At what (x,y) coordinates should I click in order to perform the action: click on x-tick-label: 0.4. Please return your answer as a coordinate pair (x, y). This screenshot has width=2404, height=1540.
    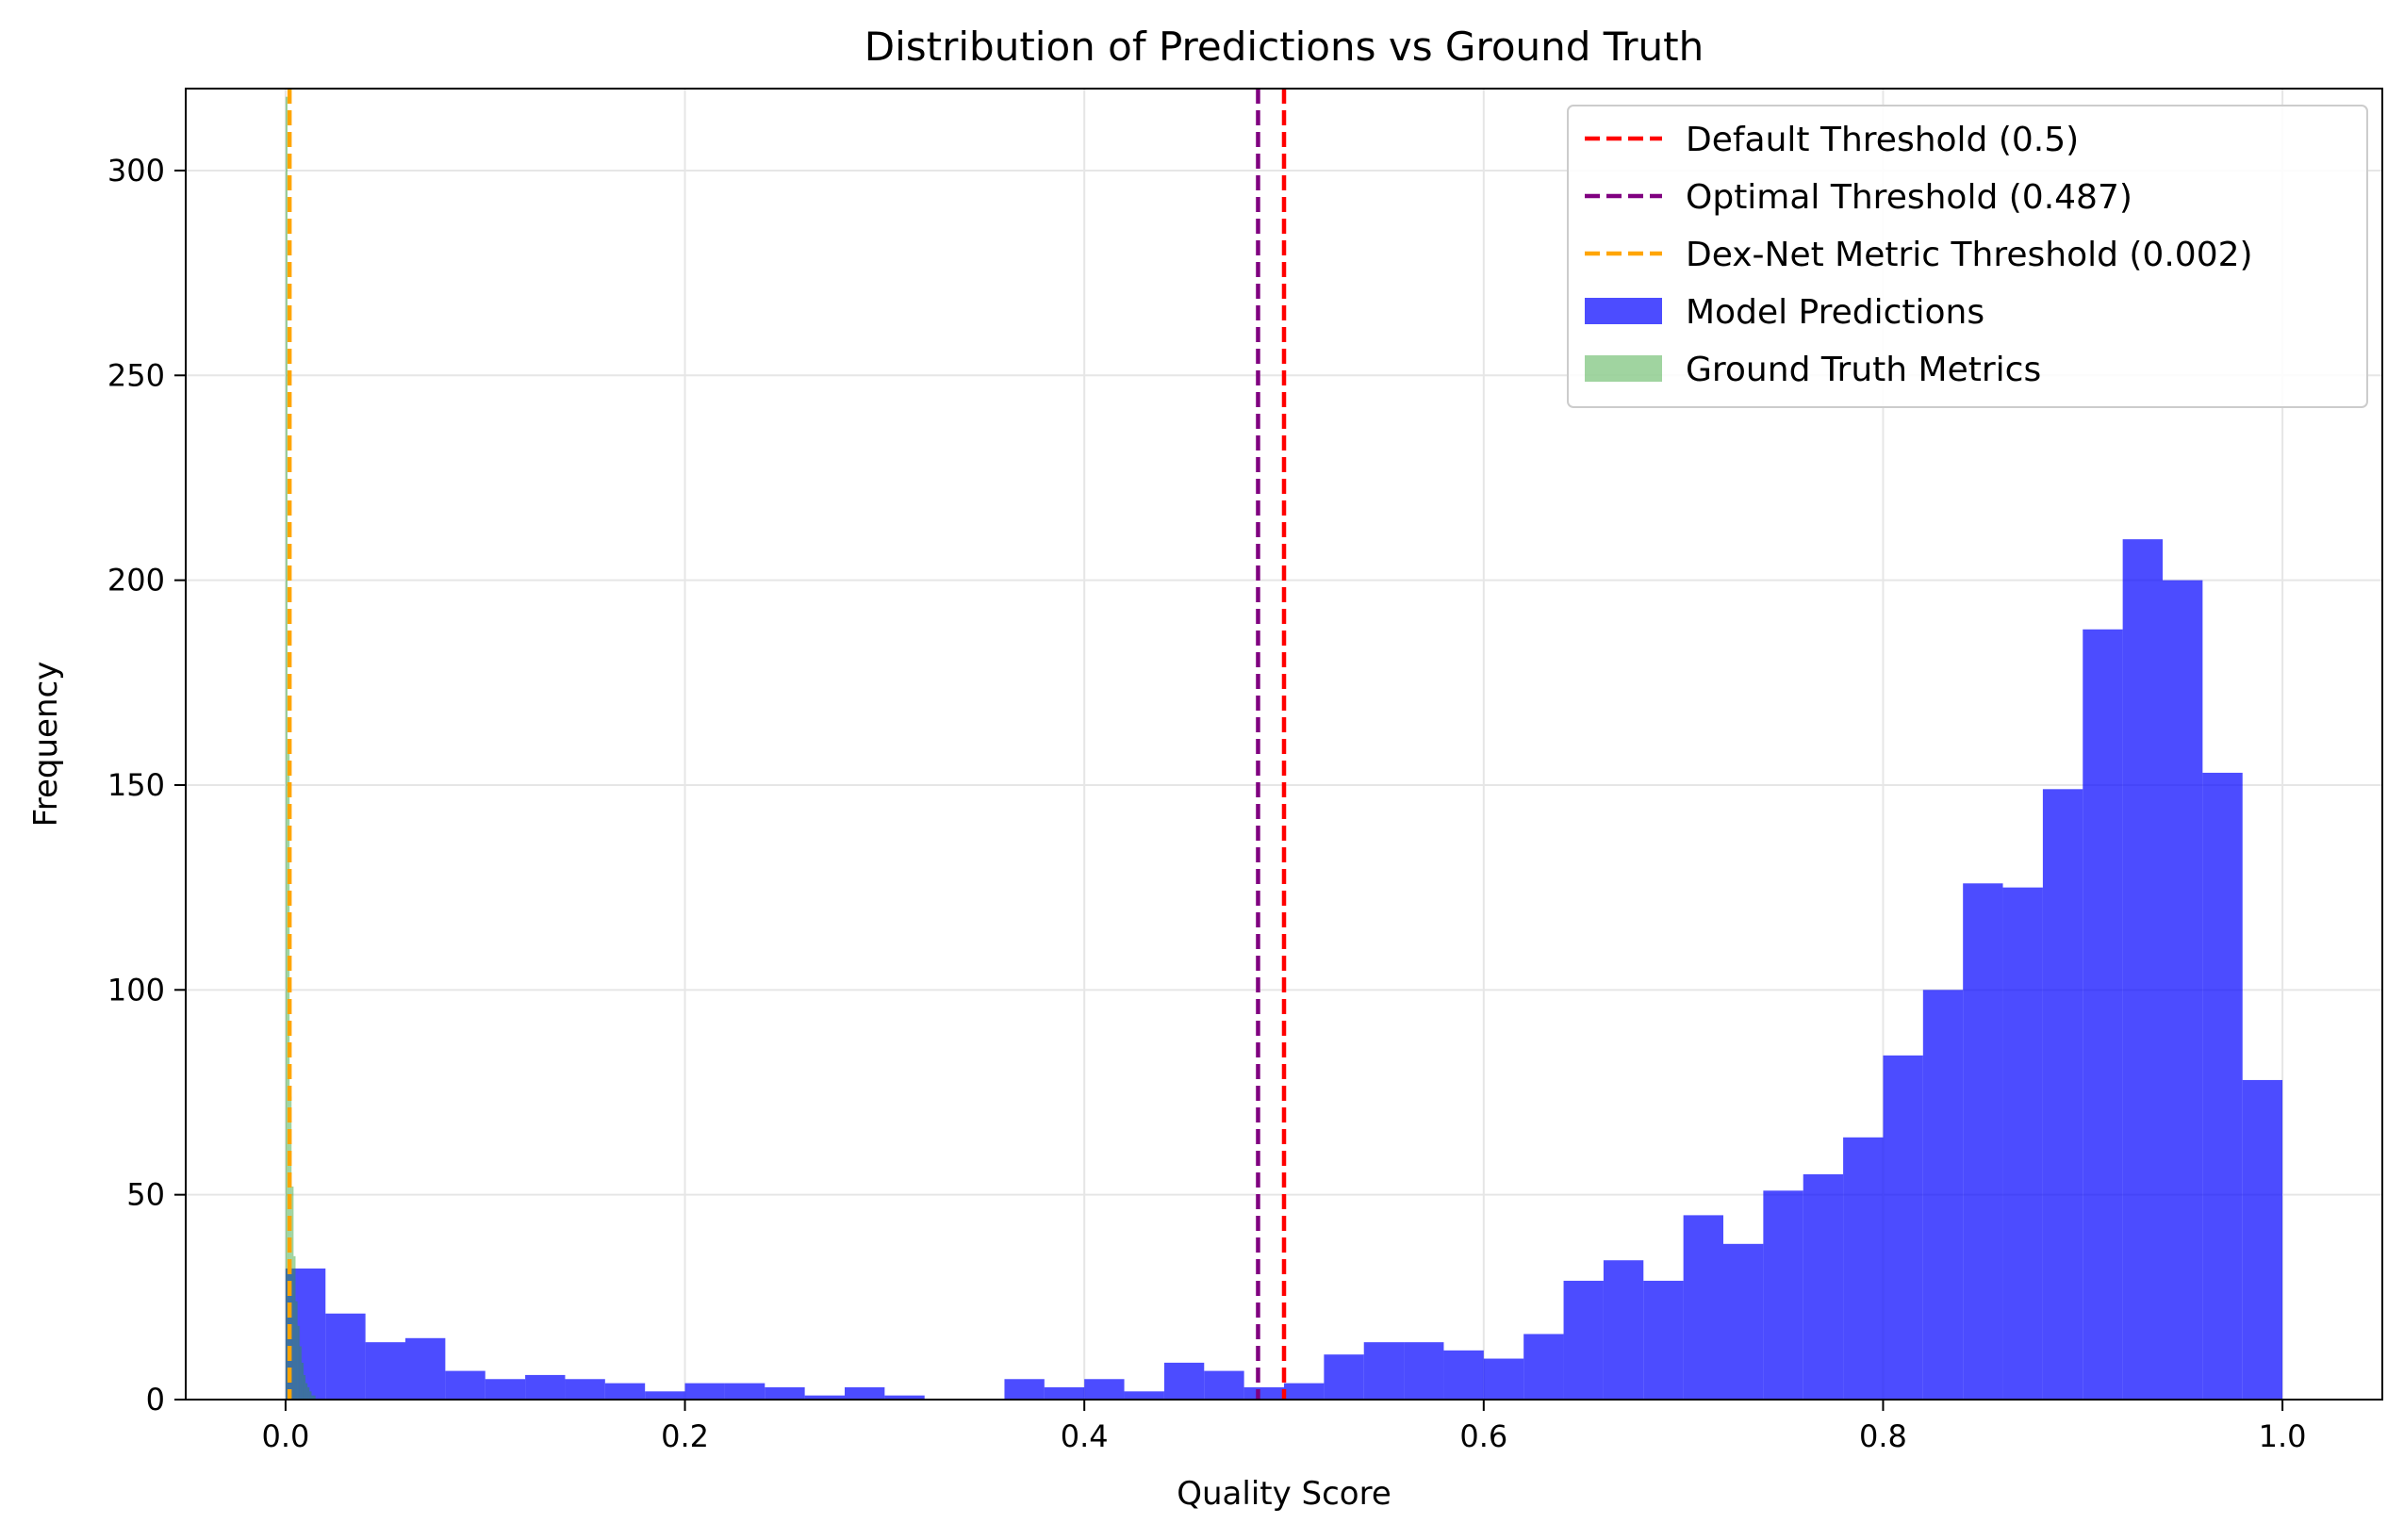
    Looking at the image, I should click on (1085, 1436).